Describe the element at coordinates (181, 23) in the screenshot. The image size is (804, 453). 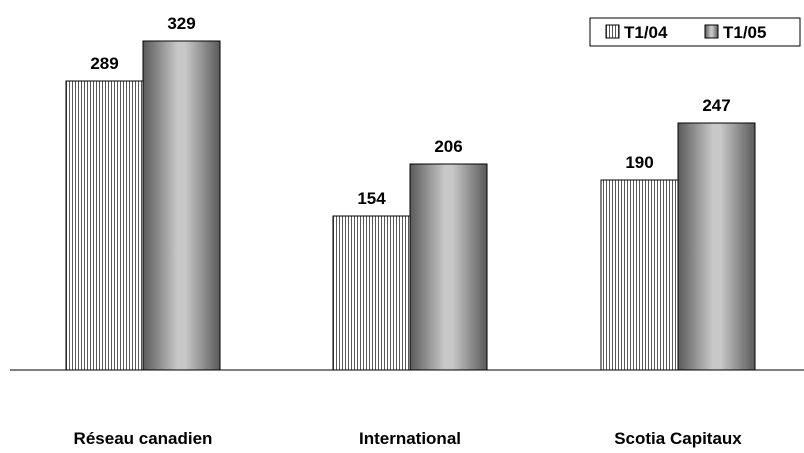
I see `value-label-2-1: 329` at that location.